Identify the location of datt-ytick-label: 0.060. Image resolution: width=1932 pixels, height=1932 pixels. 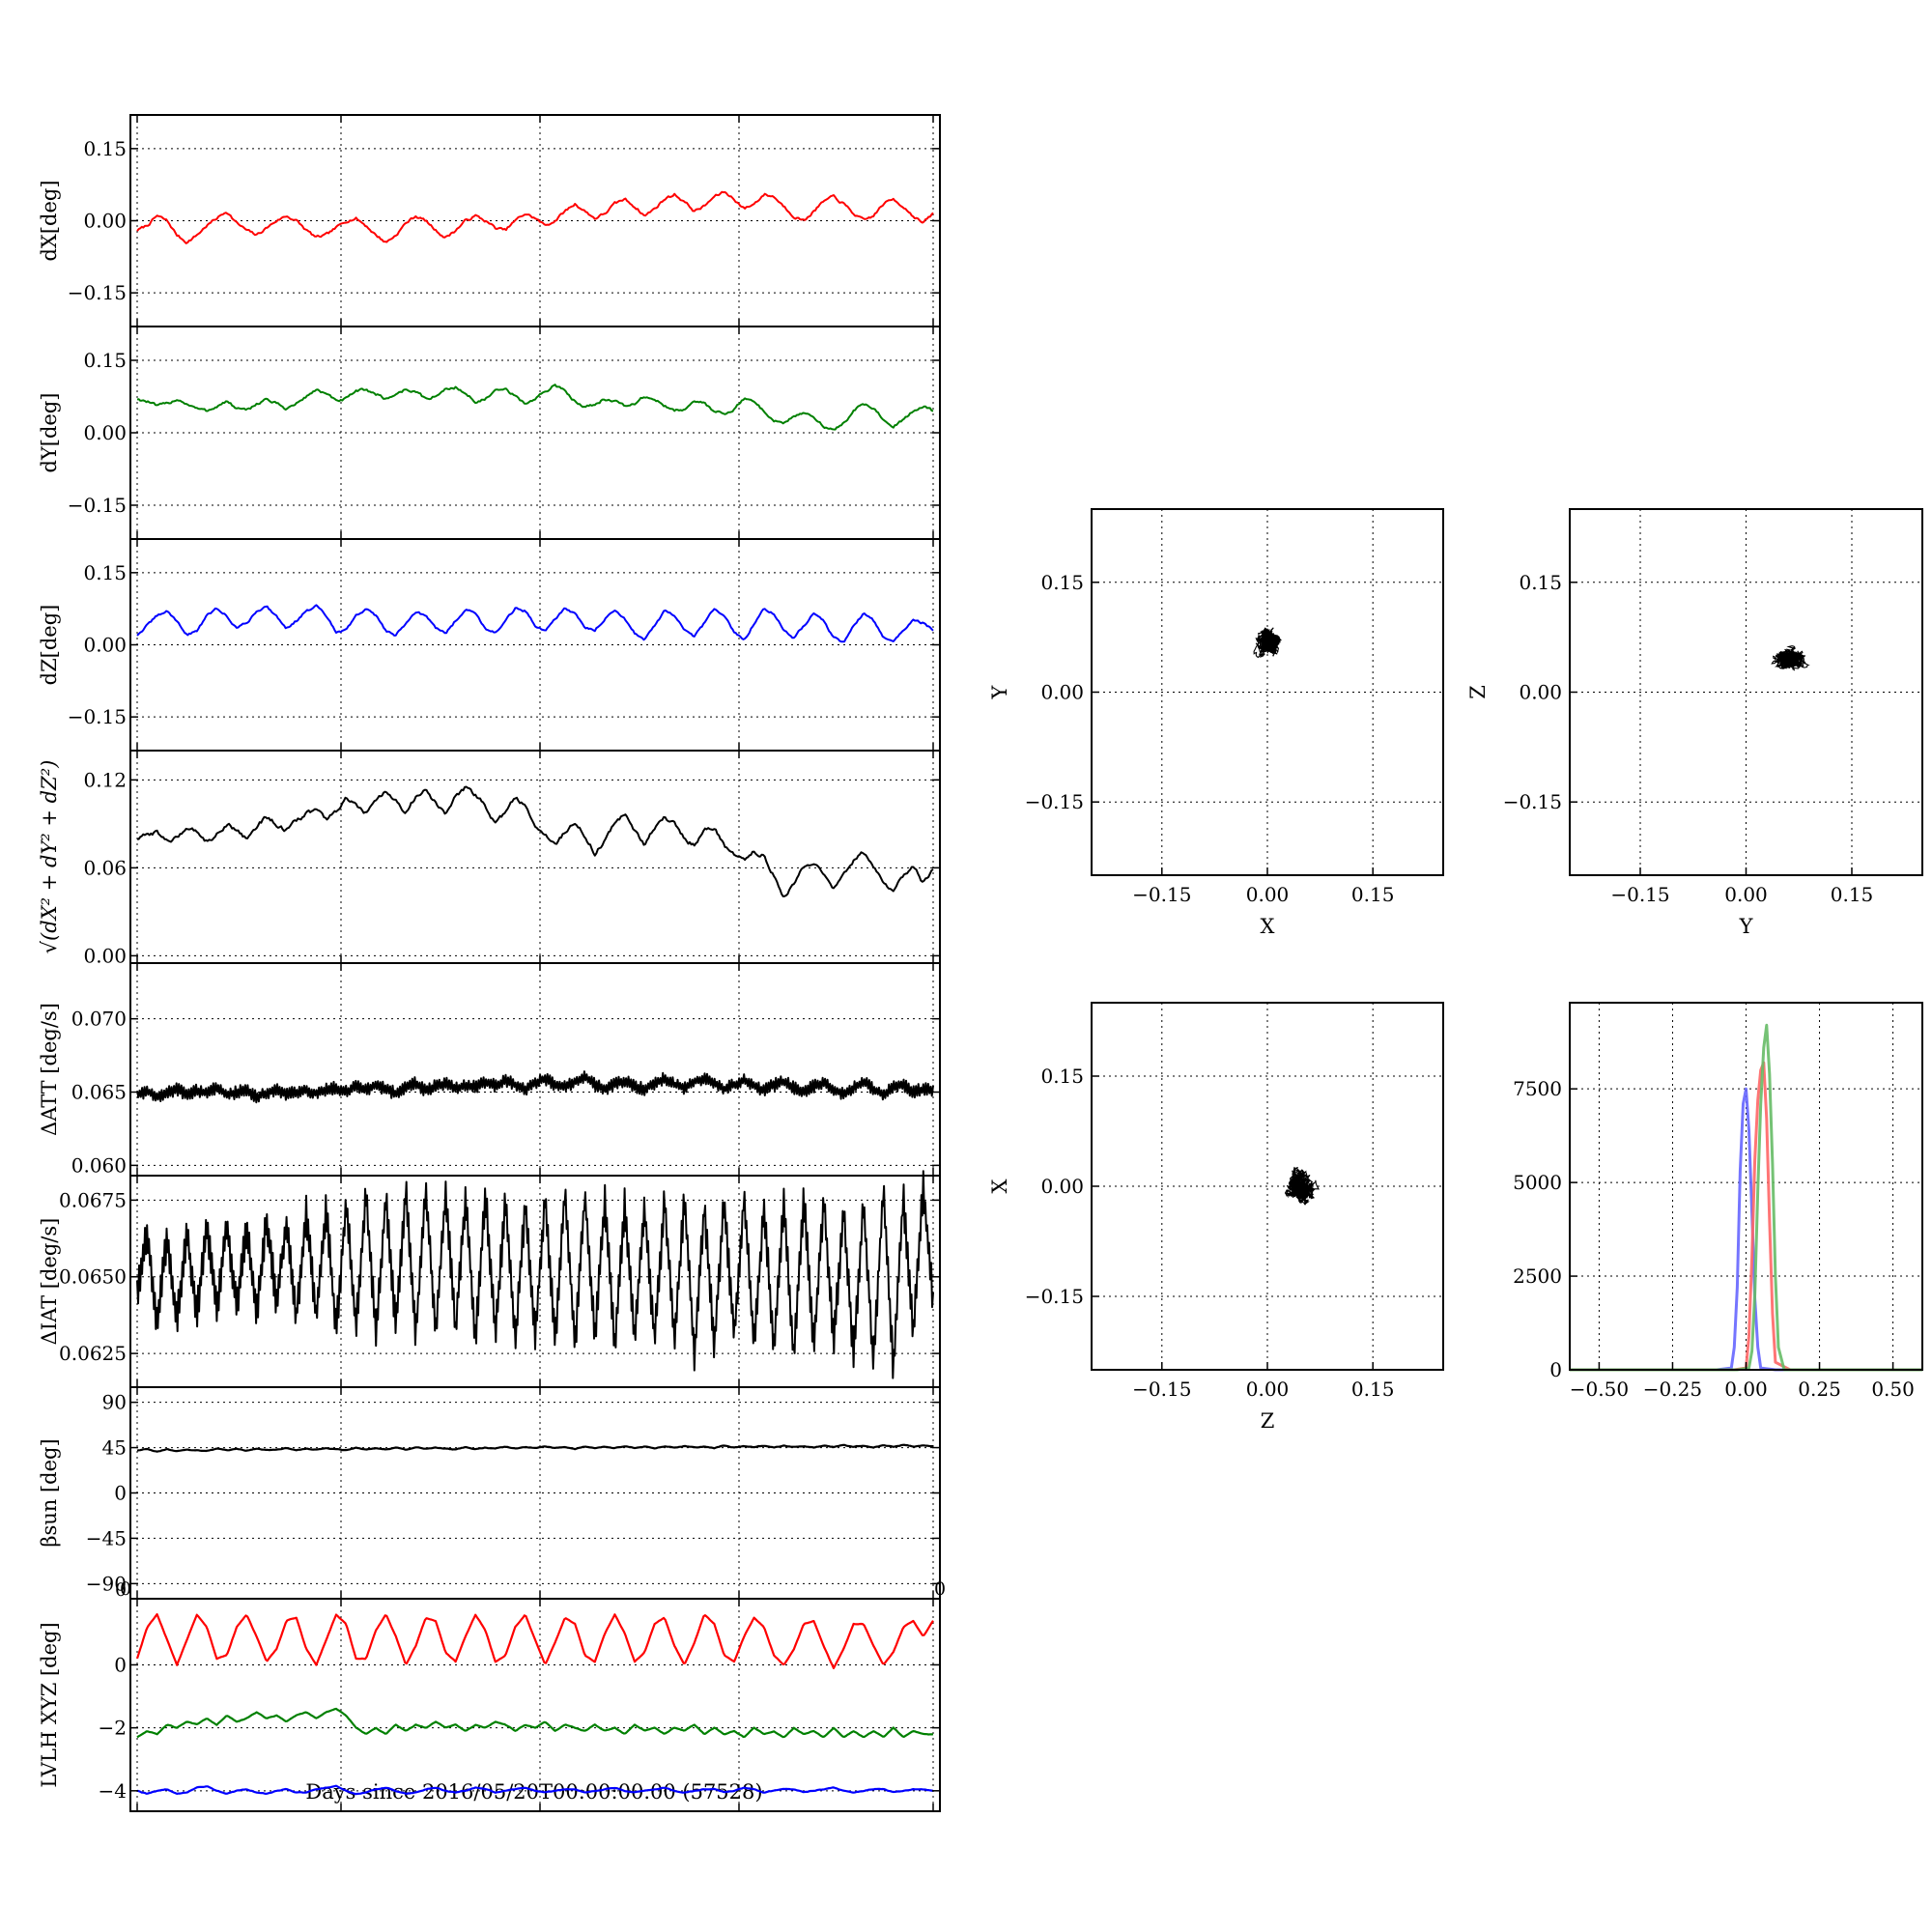
(99, 1165).